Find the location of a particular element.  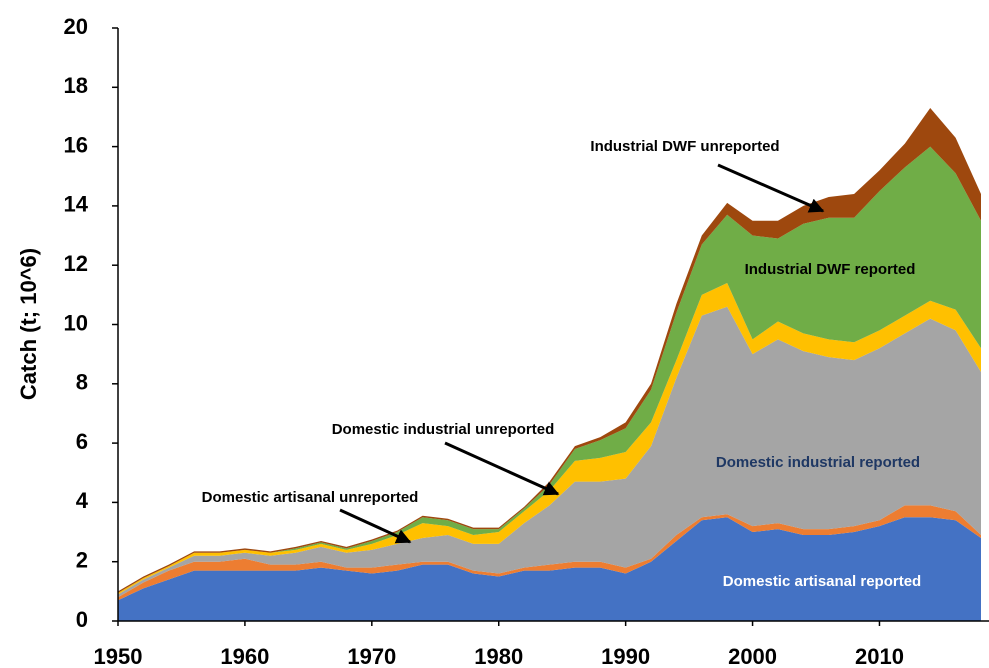

series-label: Domestic industrial reported is located at coordinates (818, 462).